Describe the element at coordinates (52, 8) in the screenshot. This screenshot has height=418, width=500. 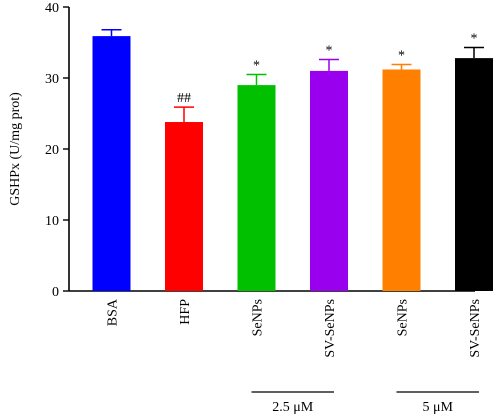
I see `y-tick-label: 40` at that location.